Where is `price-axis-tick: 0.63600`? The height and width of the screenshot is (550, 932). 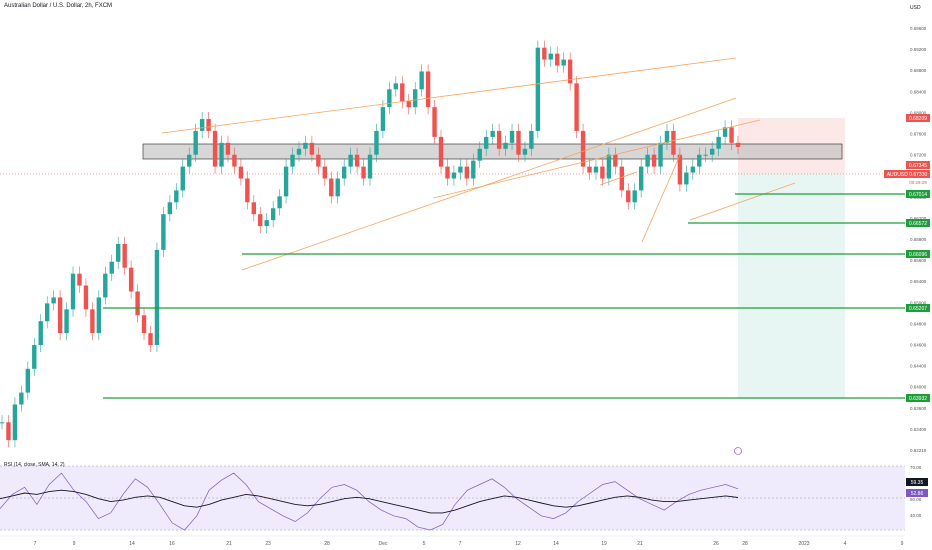 price-axis-tick: 0.63600 is located at coordinates (918, 408).